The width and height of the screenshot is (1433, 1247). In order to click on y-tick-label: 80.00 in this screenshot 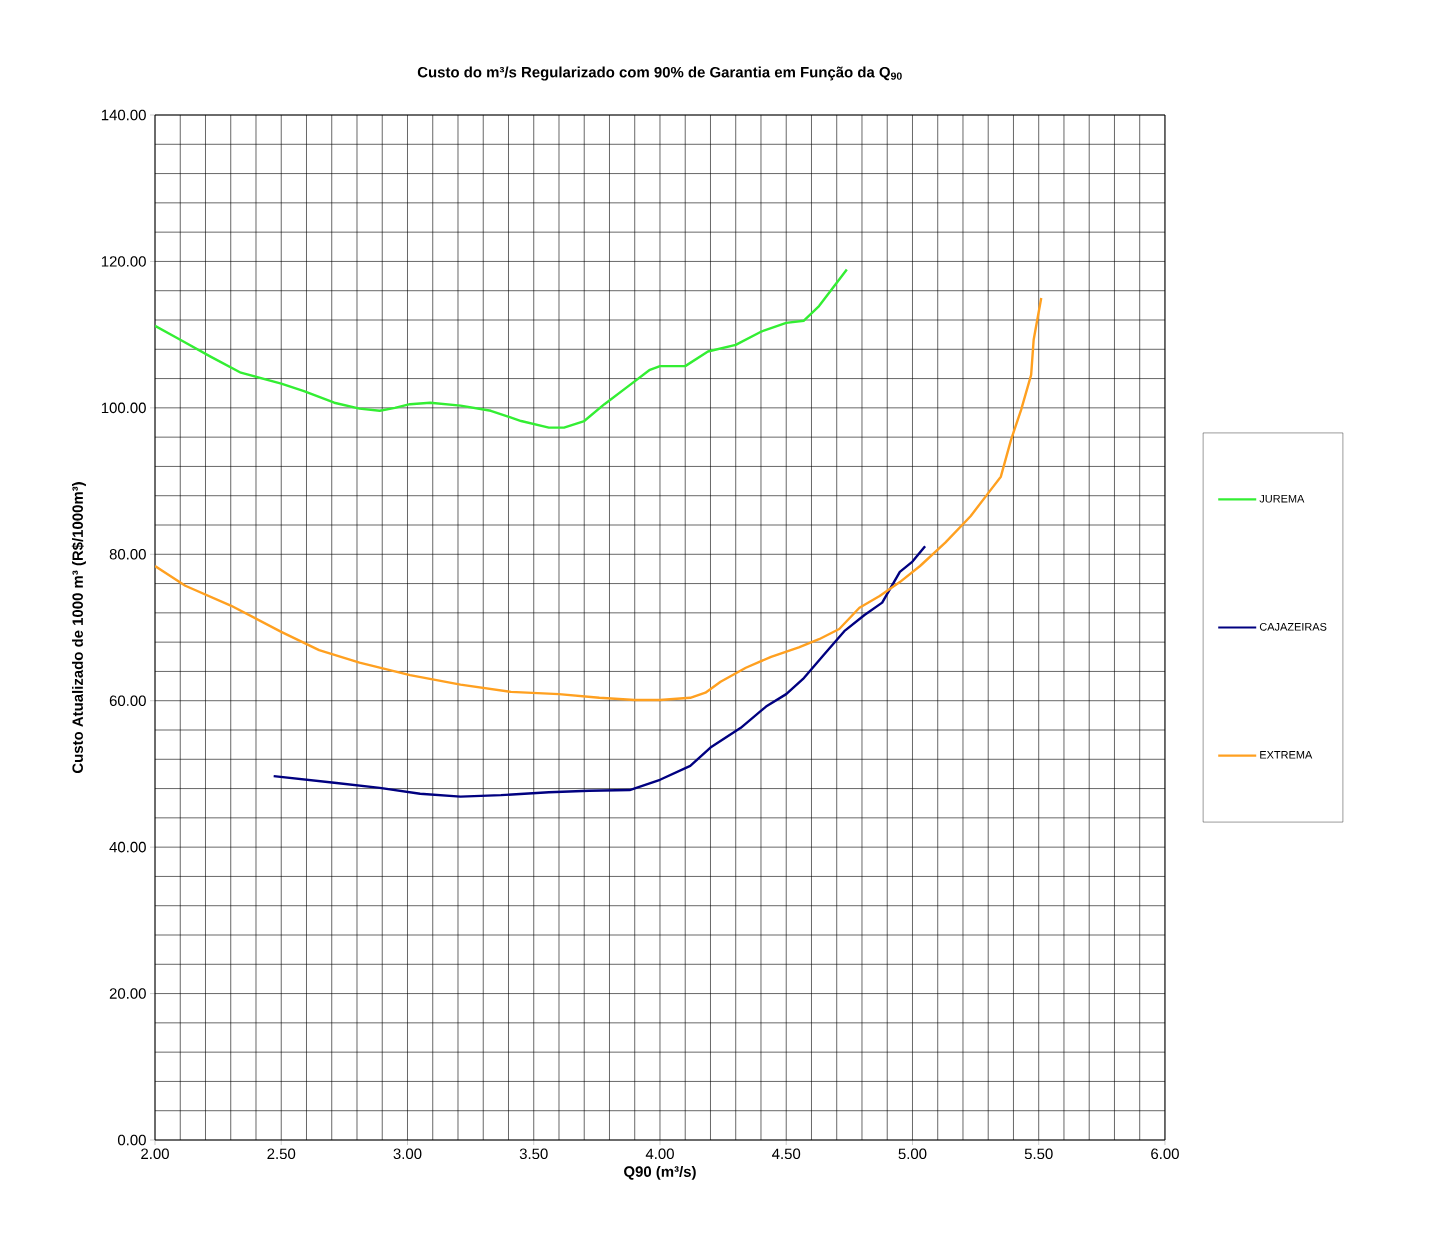, I will do `click(127, 554)`.